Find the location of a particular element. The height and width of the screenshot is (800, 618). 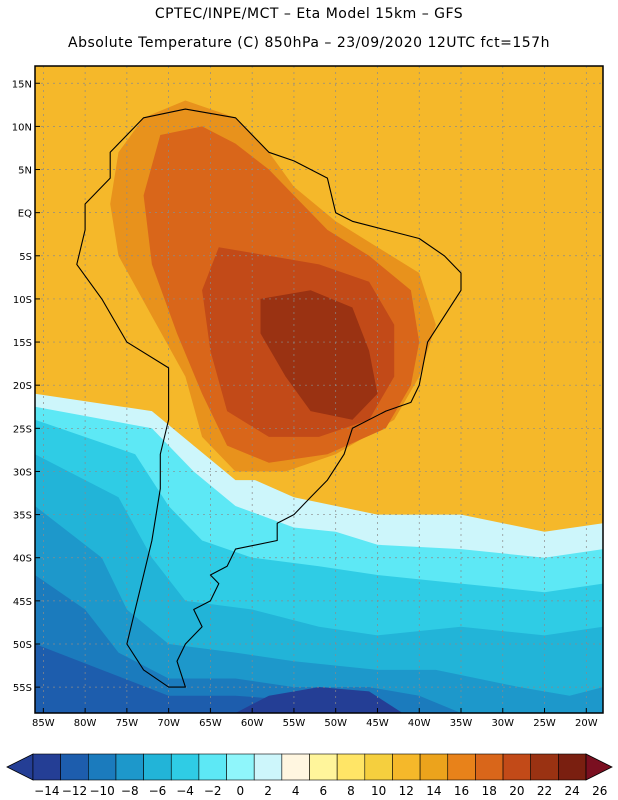

colorbar-label: 14 is located at coordinates (433, 791).